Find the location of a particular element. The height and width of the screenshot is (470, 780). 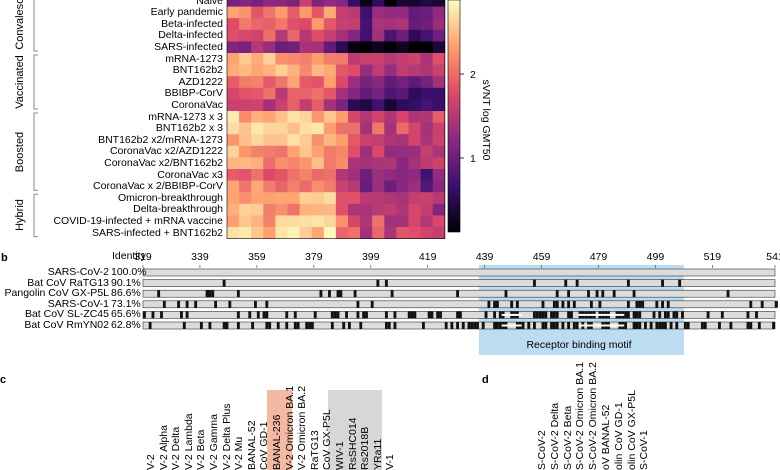

heatmap-row-label: BNT162b2 x2/mRNA-1273 is located at coordinates (160, 139).